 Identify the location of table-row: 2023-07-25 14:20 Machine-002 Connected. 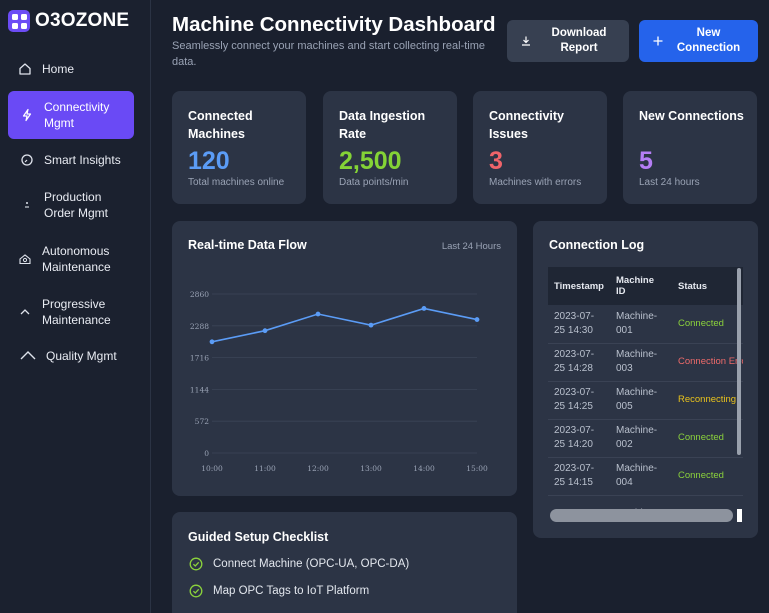
(645, 438).